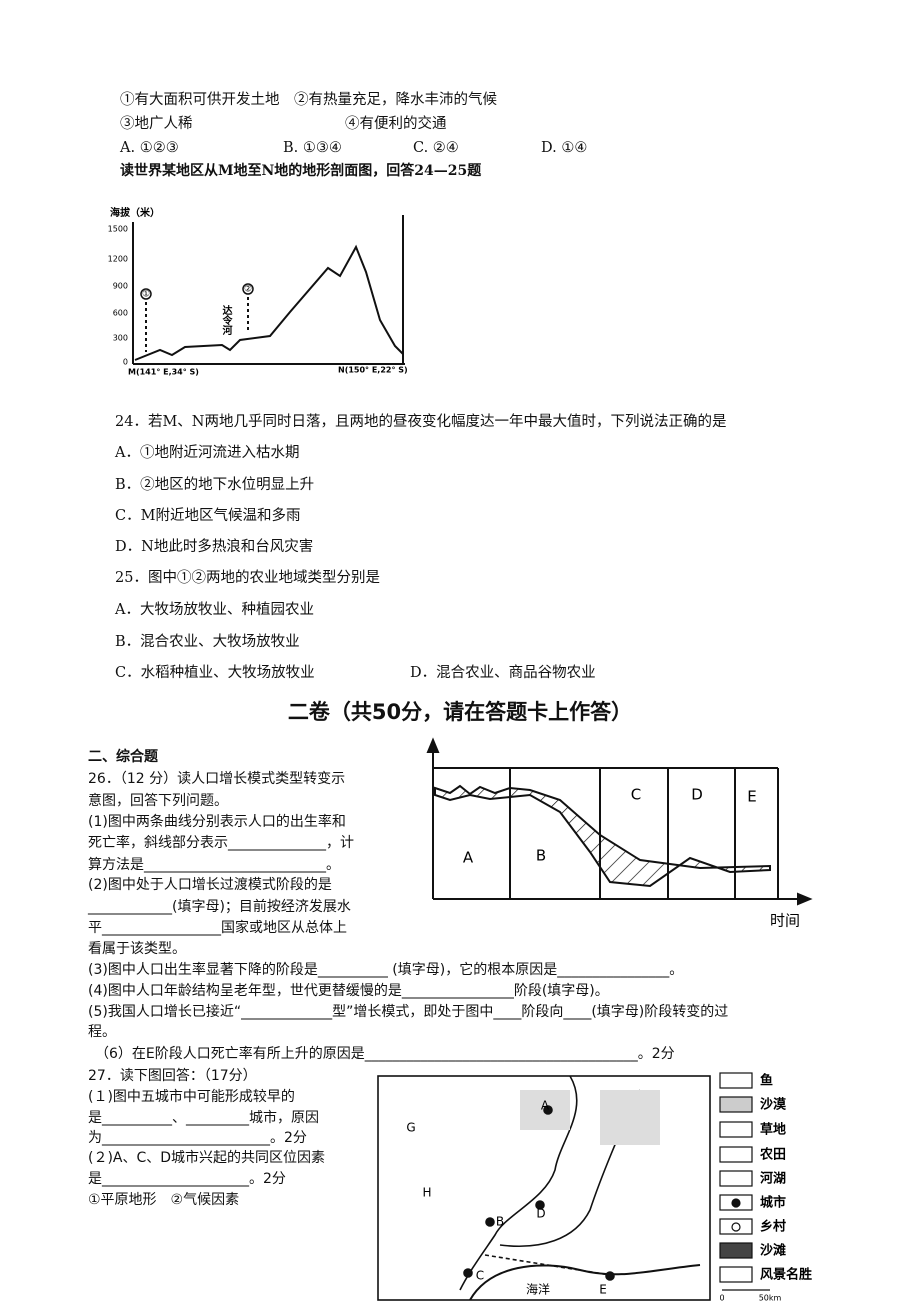 This screenshot has height=1302, width=920. Describe the element at coordinates (210, 885) in the screenshot. I see `text-line: (2)图中处于人口增长过渡模式阶段的是` at that location.